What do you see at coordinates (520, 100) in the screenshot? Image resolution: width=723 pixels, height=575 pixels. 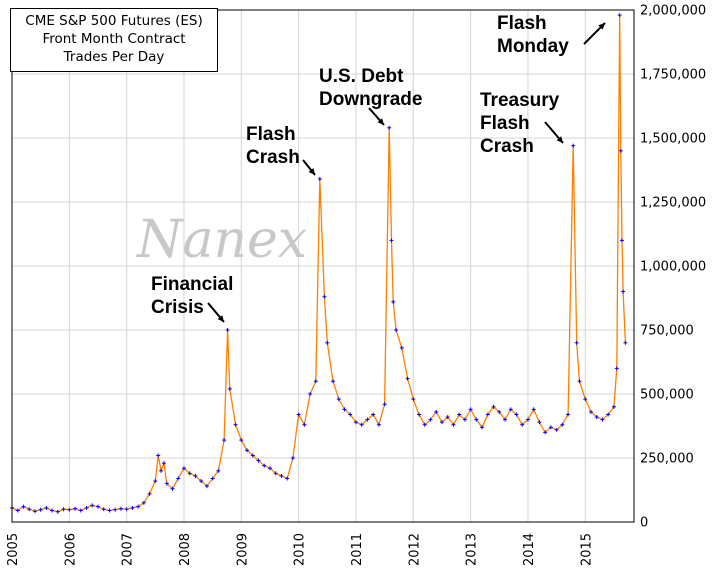 I see `annotation-text: Treasury` at bounding box center [520, 100].